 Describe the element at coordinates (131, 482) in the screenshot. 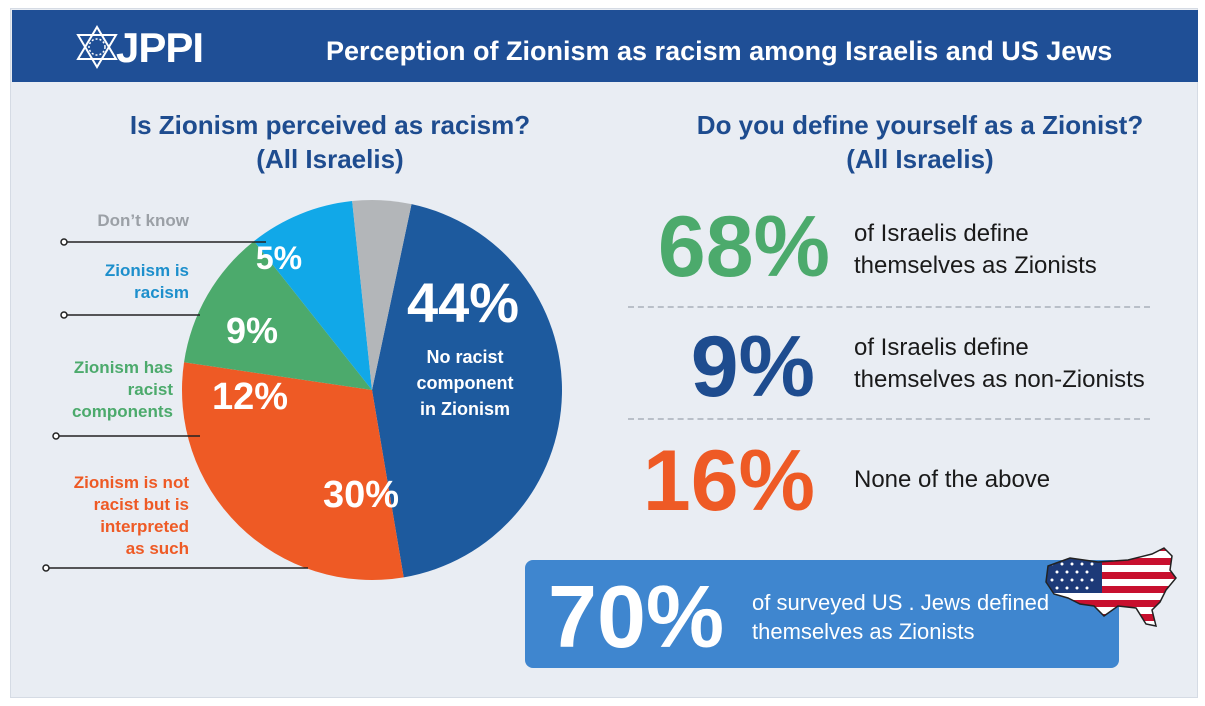

I see `label-line: Zionism is not` at that location.